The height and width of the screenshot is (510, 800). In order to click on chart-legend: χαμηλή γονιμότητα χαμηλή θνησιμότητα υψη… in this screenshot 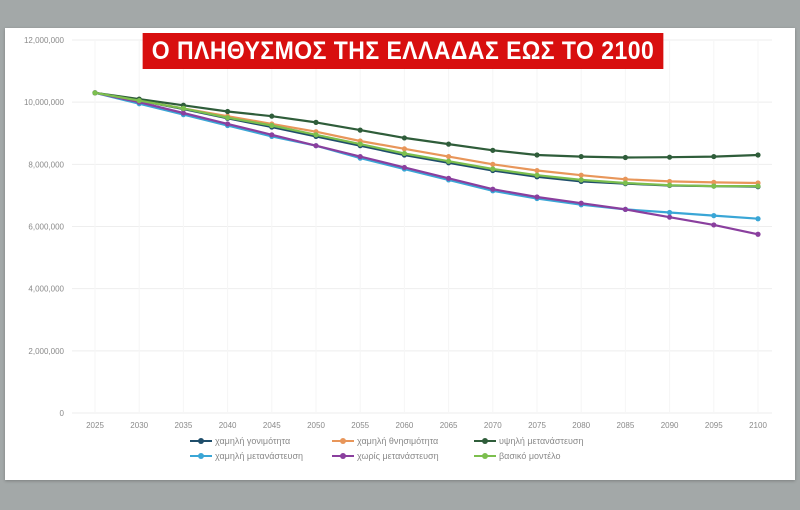, I will do `click(410, 448)`.